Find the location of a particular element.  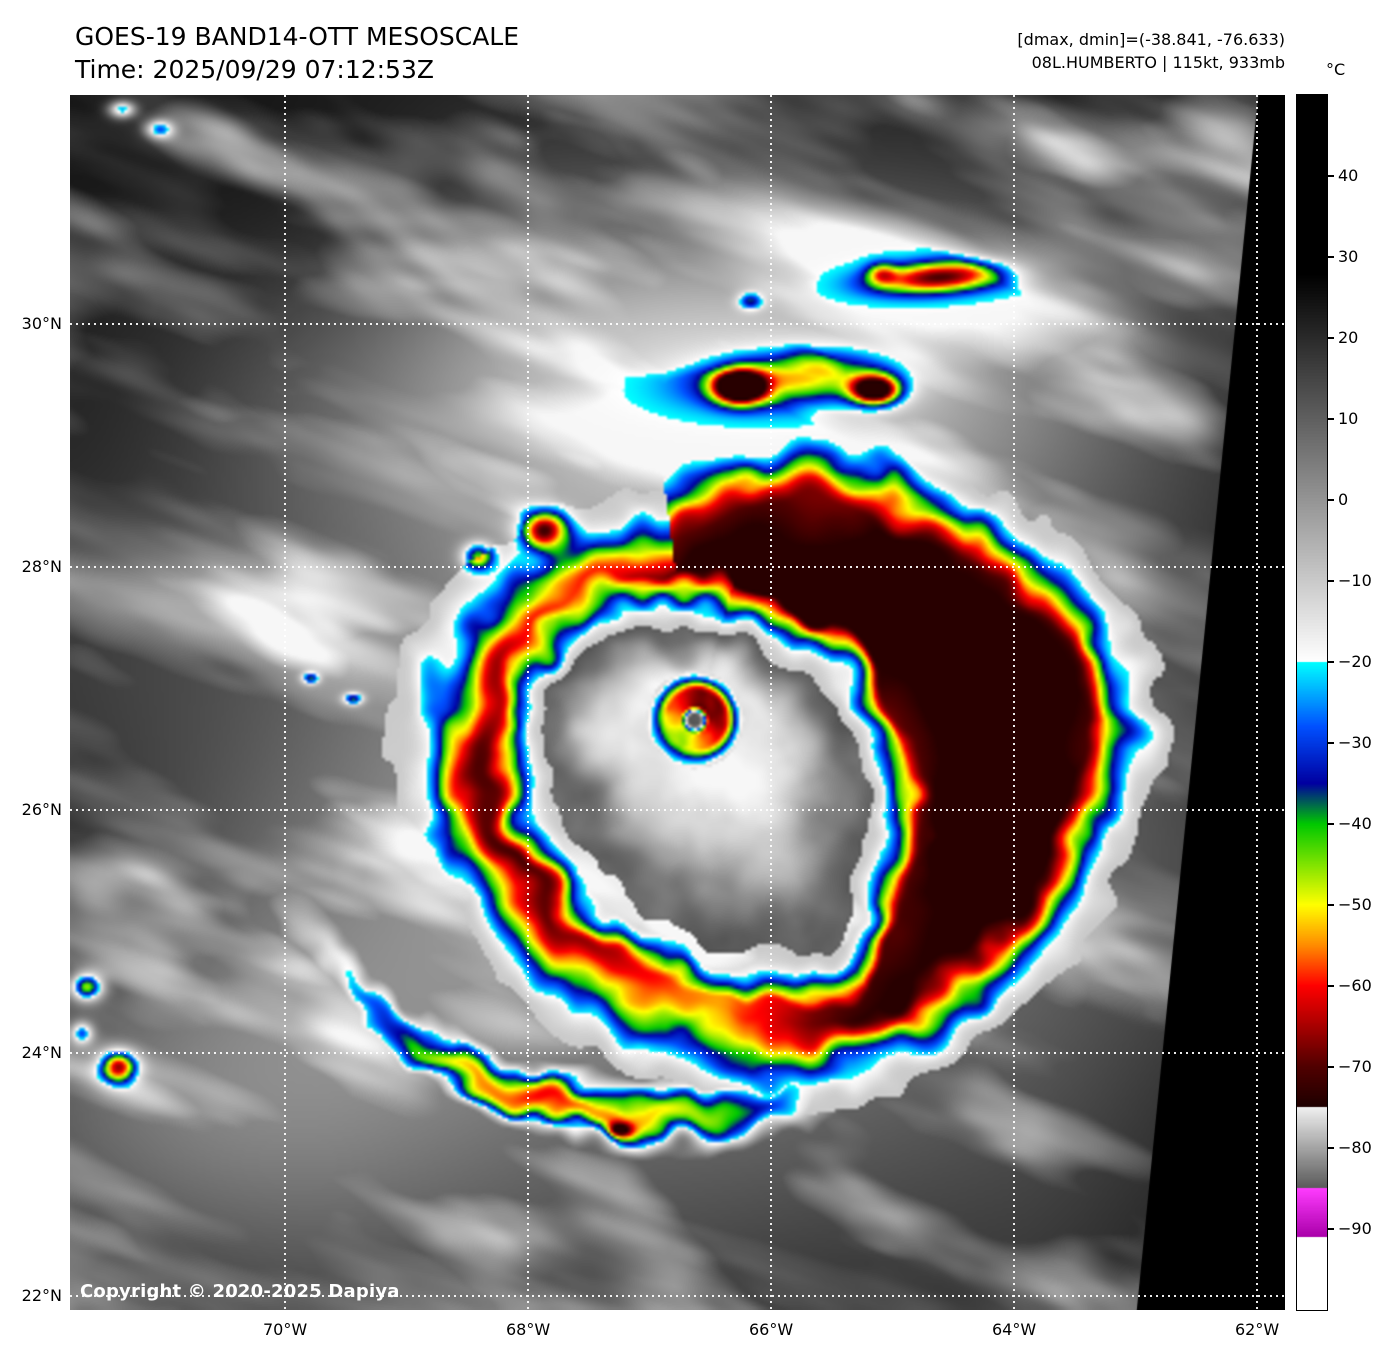

colorbar-tick-label: −50 is located at coordinates (1355, 904).